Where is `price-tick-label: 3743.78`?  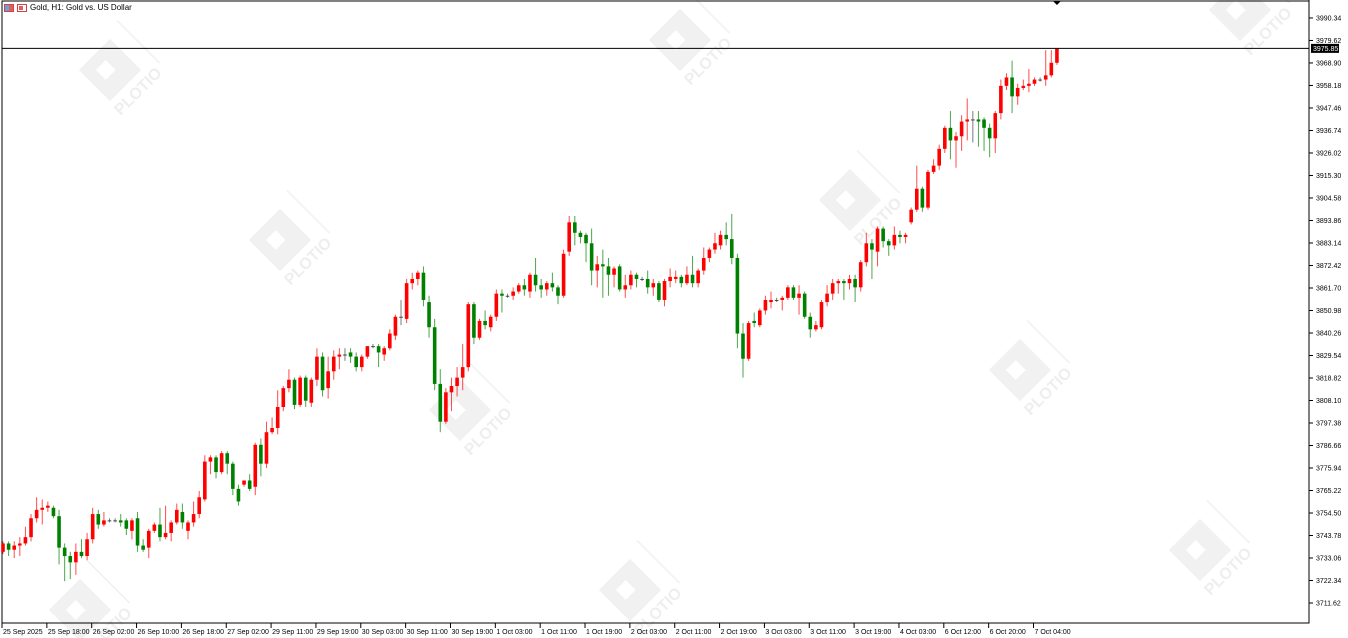 price-tick-label: 3743.78 is located at coordinates (1328, 536).